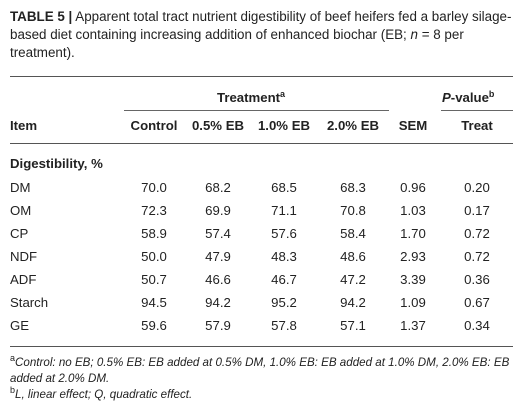  Describe the element at coordinates (353, 325) in the screenshot. I see `cell-eb20: 57.1` at that location.